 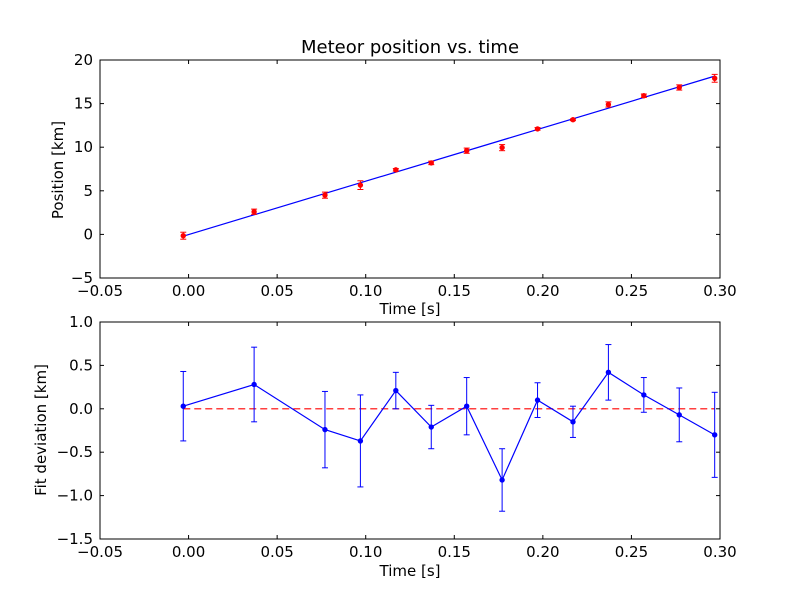 I want to click on y-tick-label: −1.5, so click(x=75, y=539).